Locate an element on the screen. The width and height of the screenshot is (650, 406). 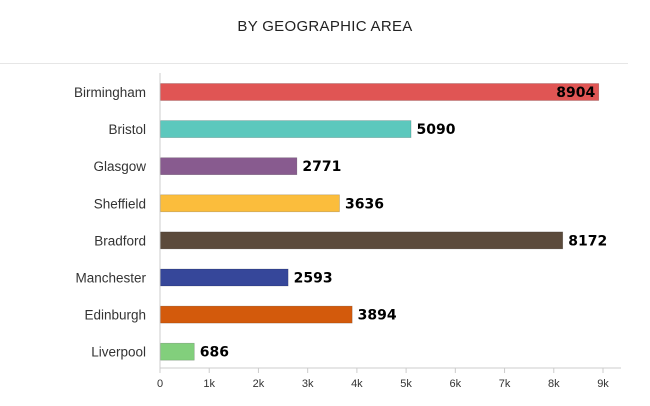
bar-manchester is located at coordinates (224, 277).